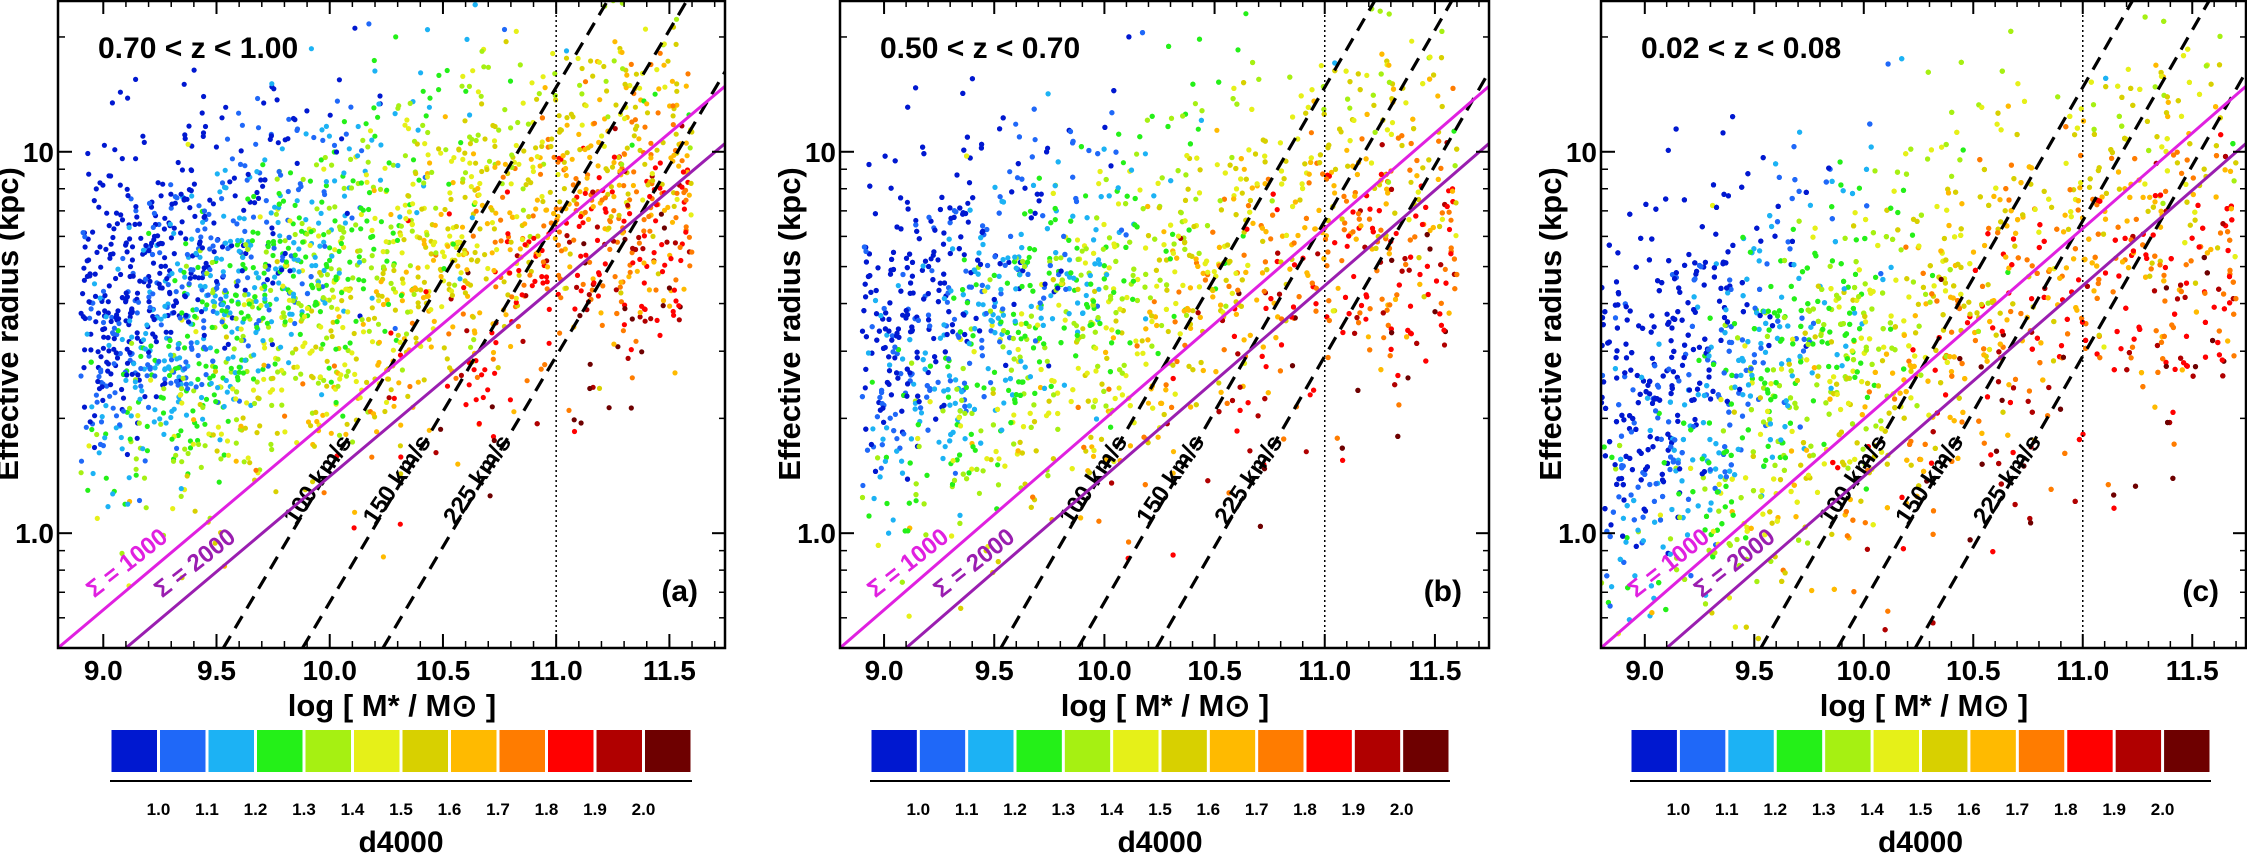 This screenshot has height=861, width=2247. What do you see at coordinates (207, 809) in the screenshot?
I see `colorbar-tick-label: 1.1` at bounding box center [207, 809].